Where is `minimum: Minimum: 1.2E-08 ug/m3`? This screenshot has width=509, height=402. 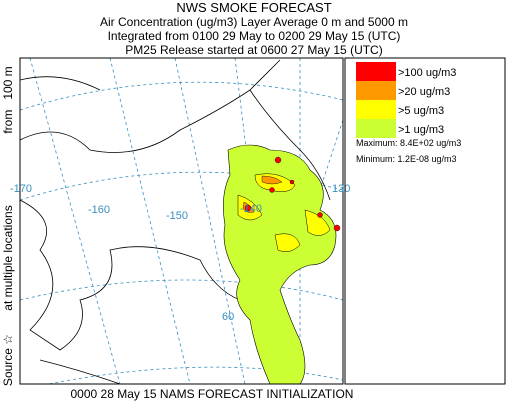 minimum: Minimum: 1.2E-08 ug/m3 is located at coordinates (406, 159).